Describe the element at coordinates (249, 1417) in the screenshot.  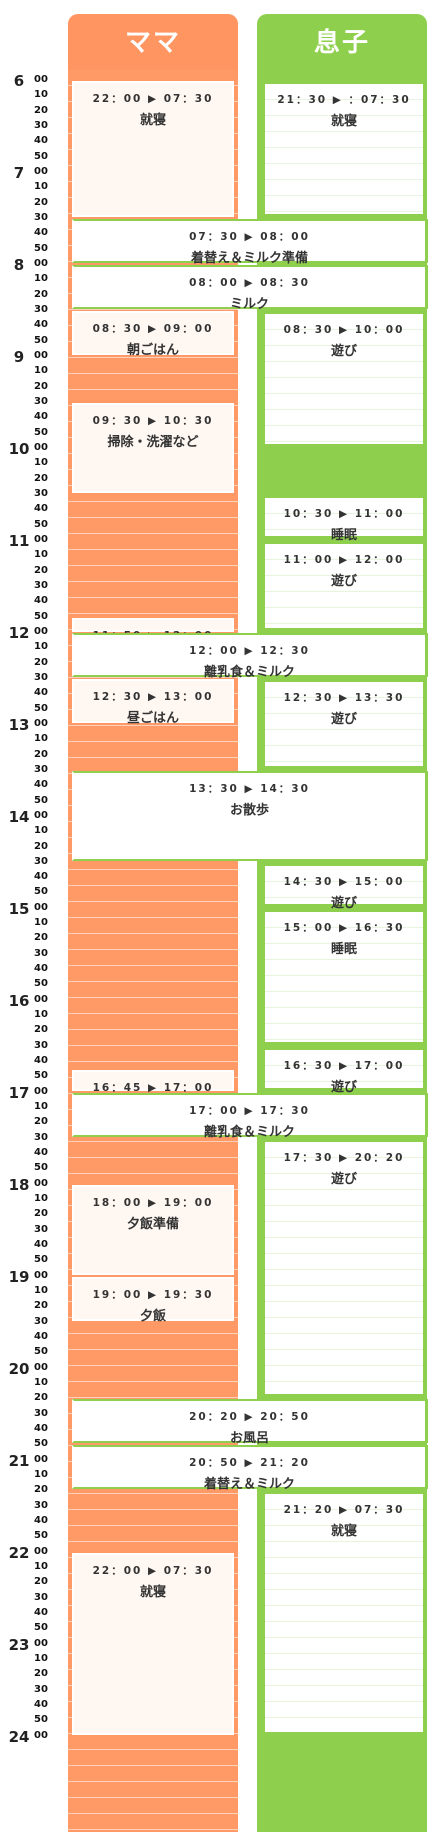
I see `event-time: 20：20 ▶ 20：50` at that location.